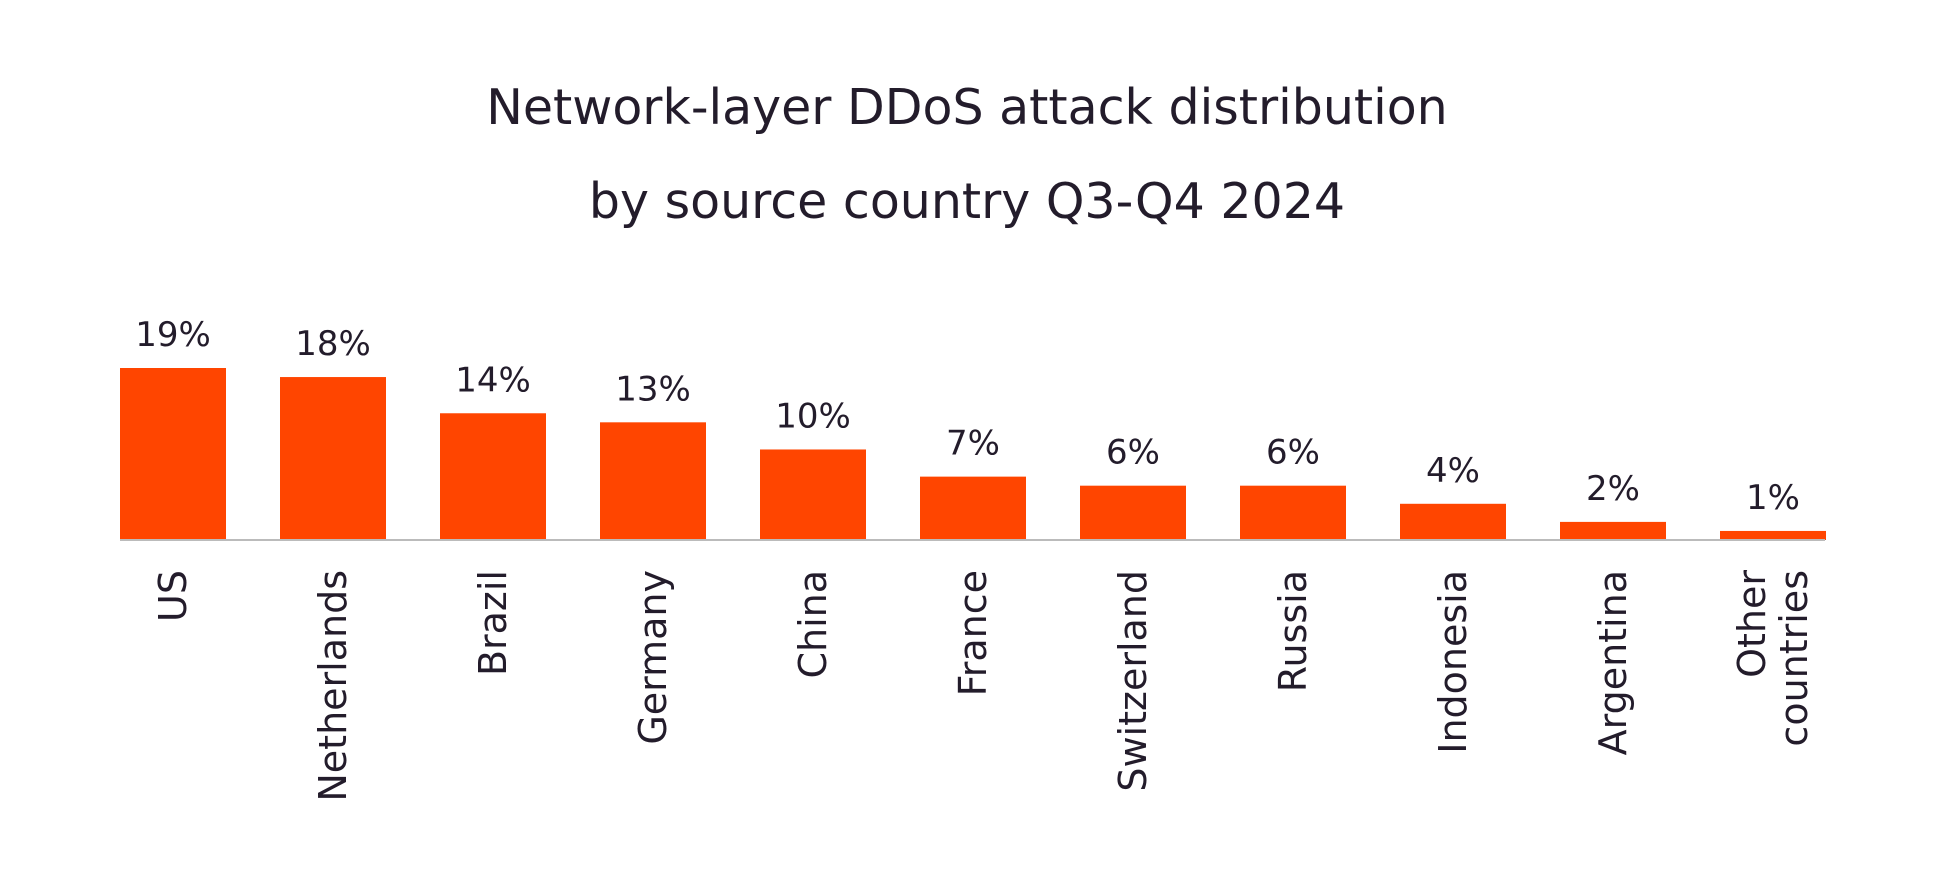 The width and height of the screenshot is (1935, 876). I want to click on value-label-1: 18%, so click(333, 344).